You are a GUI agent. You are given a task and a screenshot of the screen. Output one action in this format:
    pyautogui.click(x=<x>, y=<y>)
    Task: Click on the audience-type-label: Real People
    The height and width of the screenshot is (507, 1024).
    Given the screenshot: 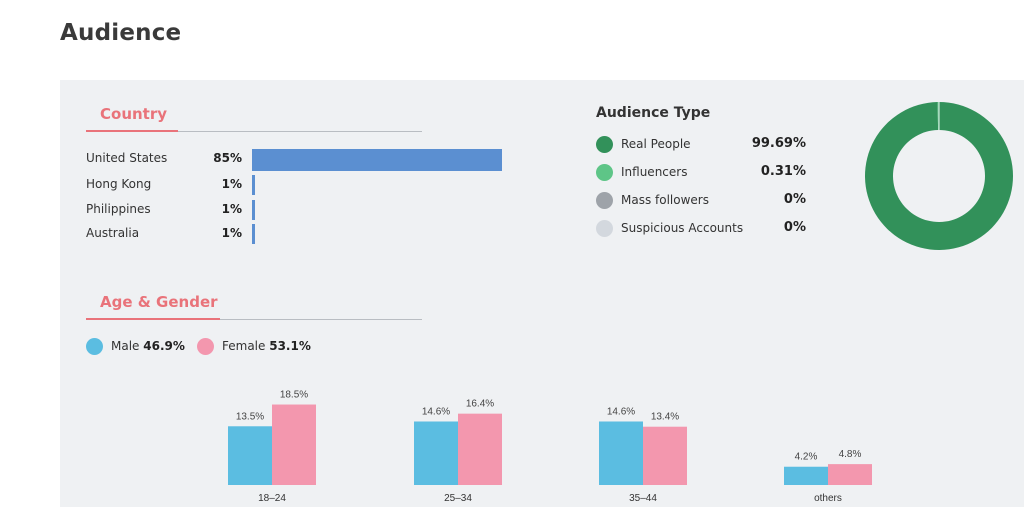 What is the action you would take?
    pyautogui.click(x=656, y=144)
    